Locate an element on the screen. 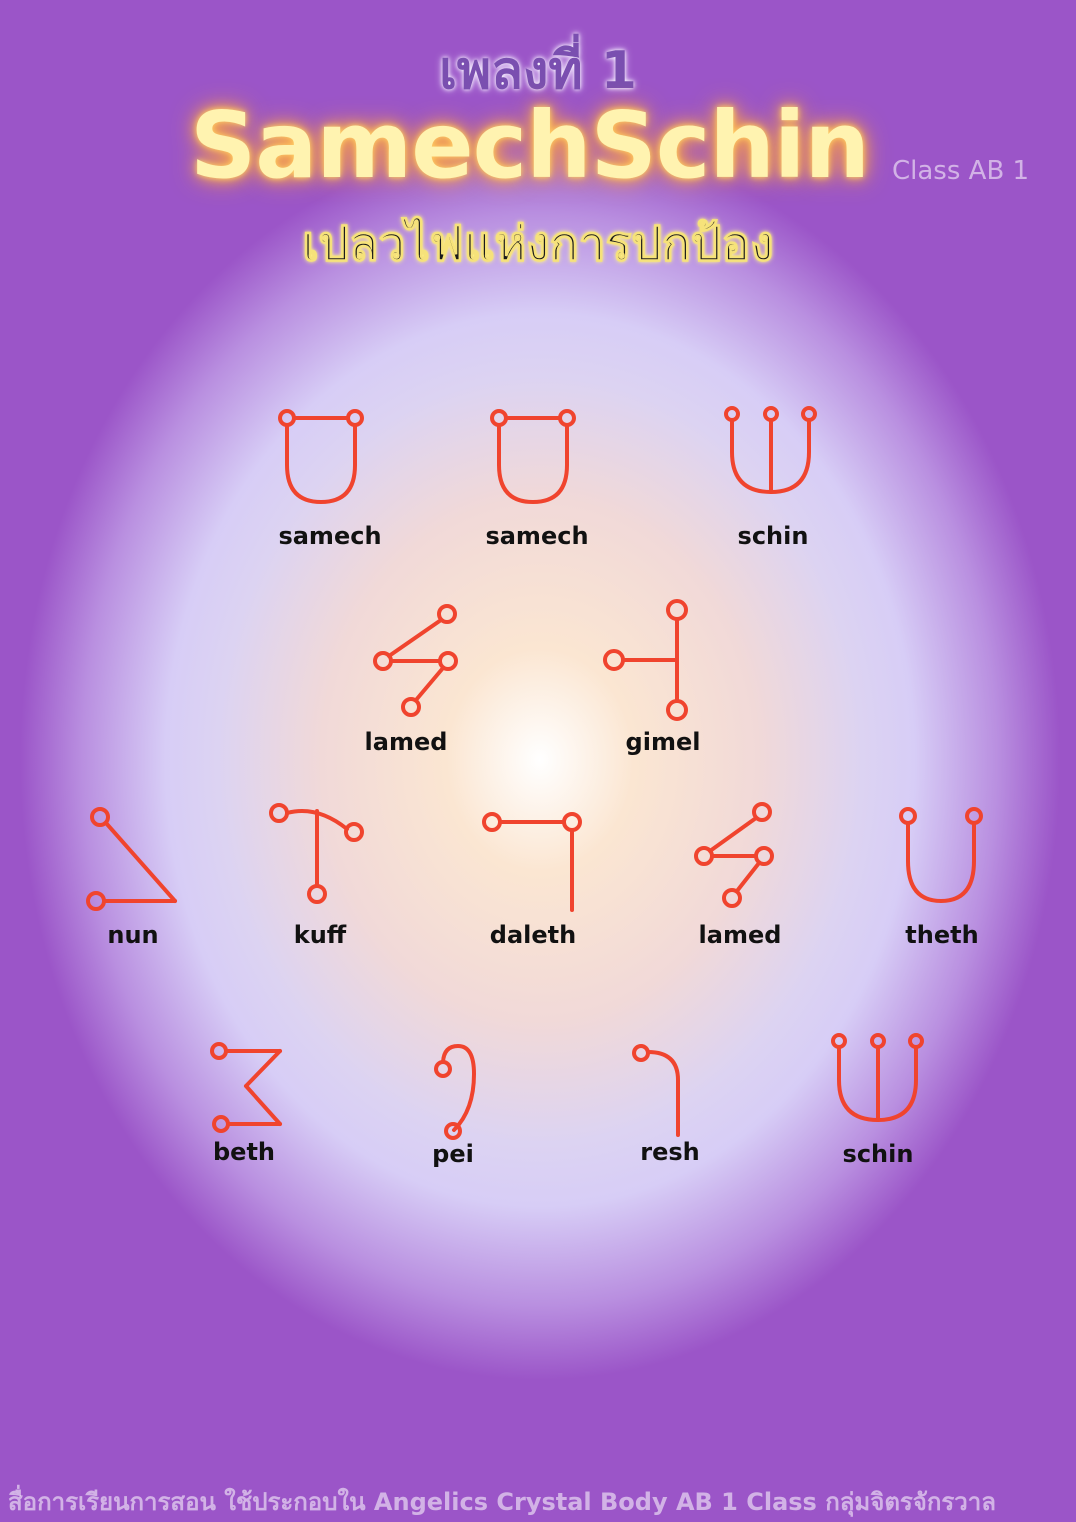 This screenshot has width=1076, height=1522. glyph-label: nun is located at coordinates (133, 935).